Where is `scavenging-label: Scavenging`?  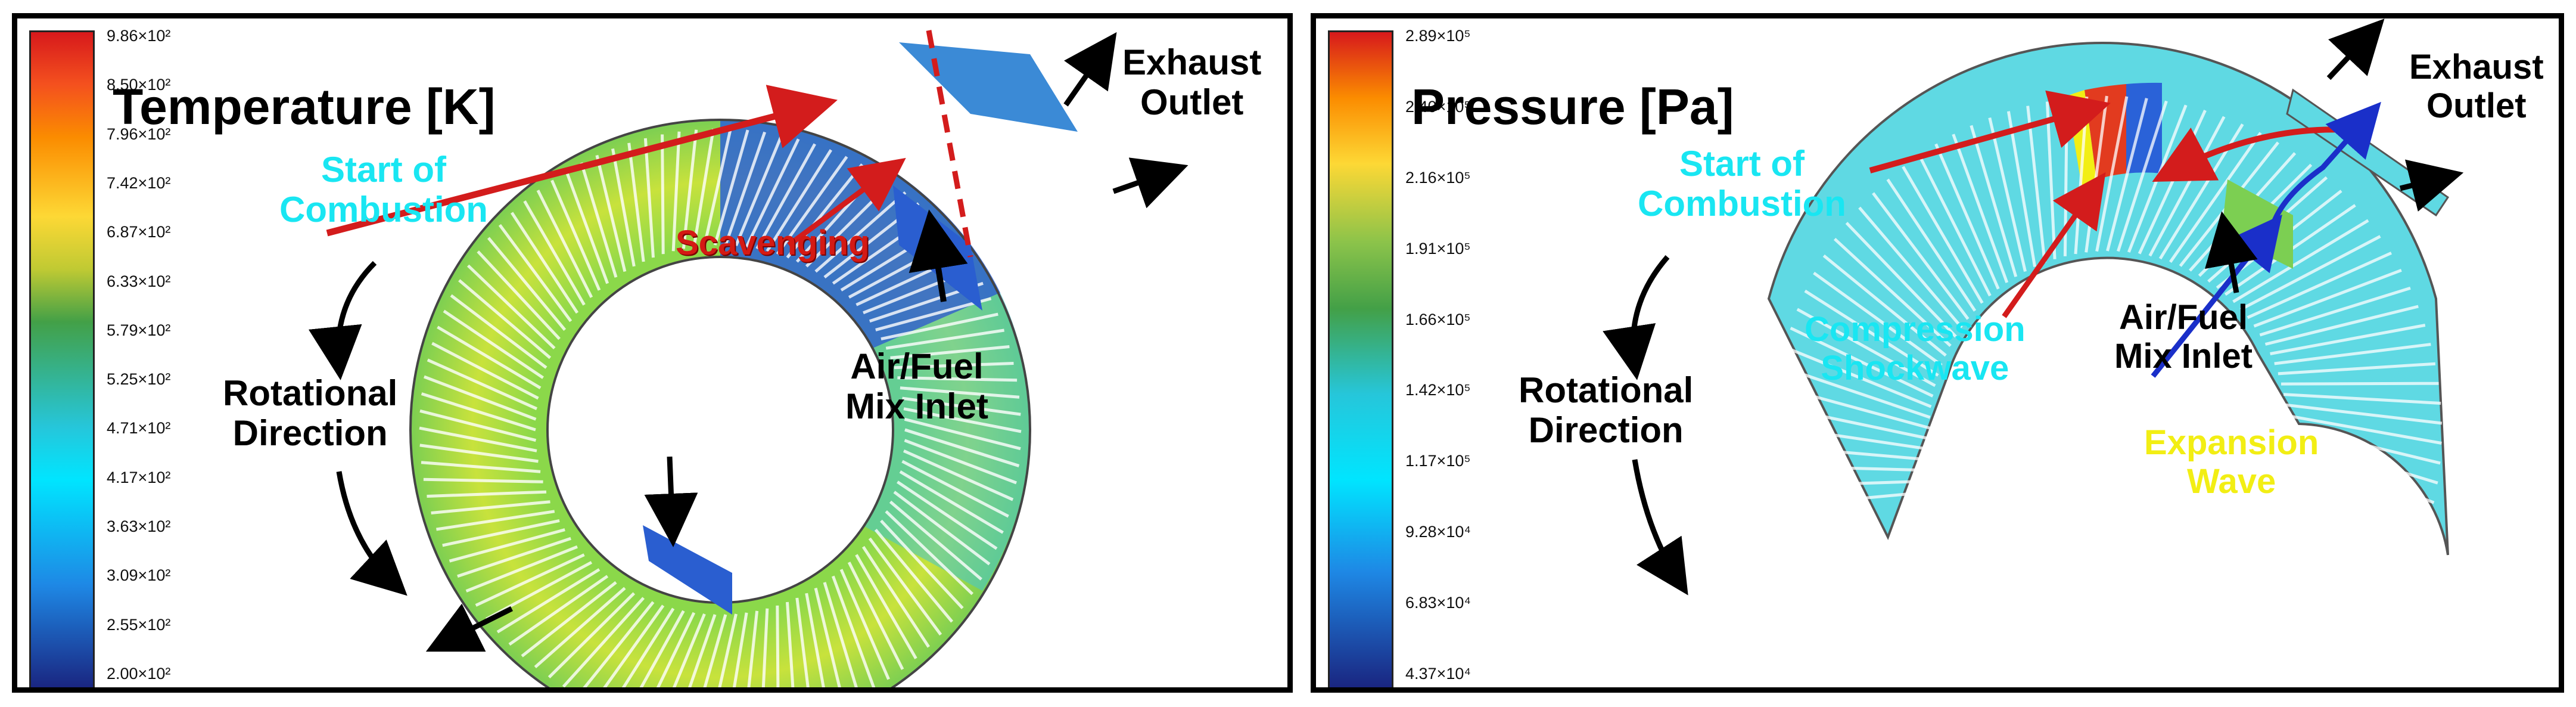
scavenging-label: Scavenging is located at coordinates (773, 243).